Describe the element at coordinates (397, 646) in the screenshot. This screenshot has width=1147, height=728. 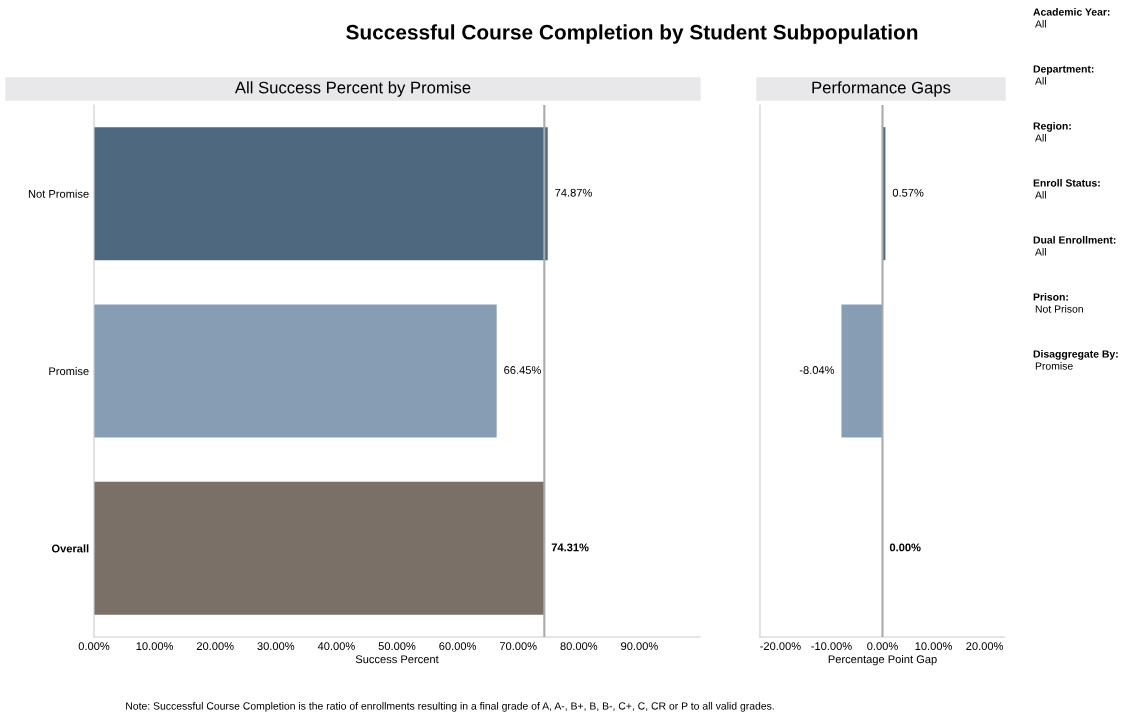
I see `x-tick-label: 50.00%` at that location.